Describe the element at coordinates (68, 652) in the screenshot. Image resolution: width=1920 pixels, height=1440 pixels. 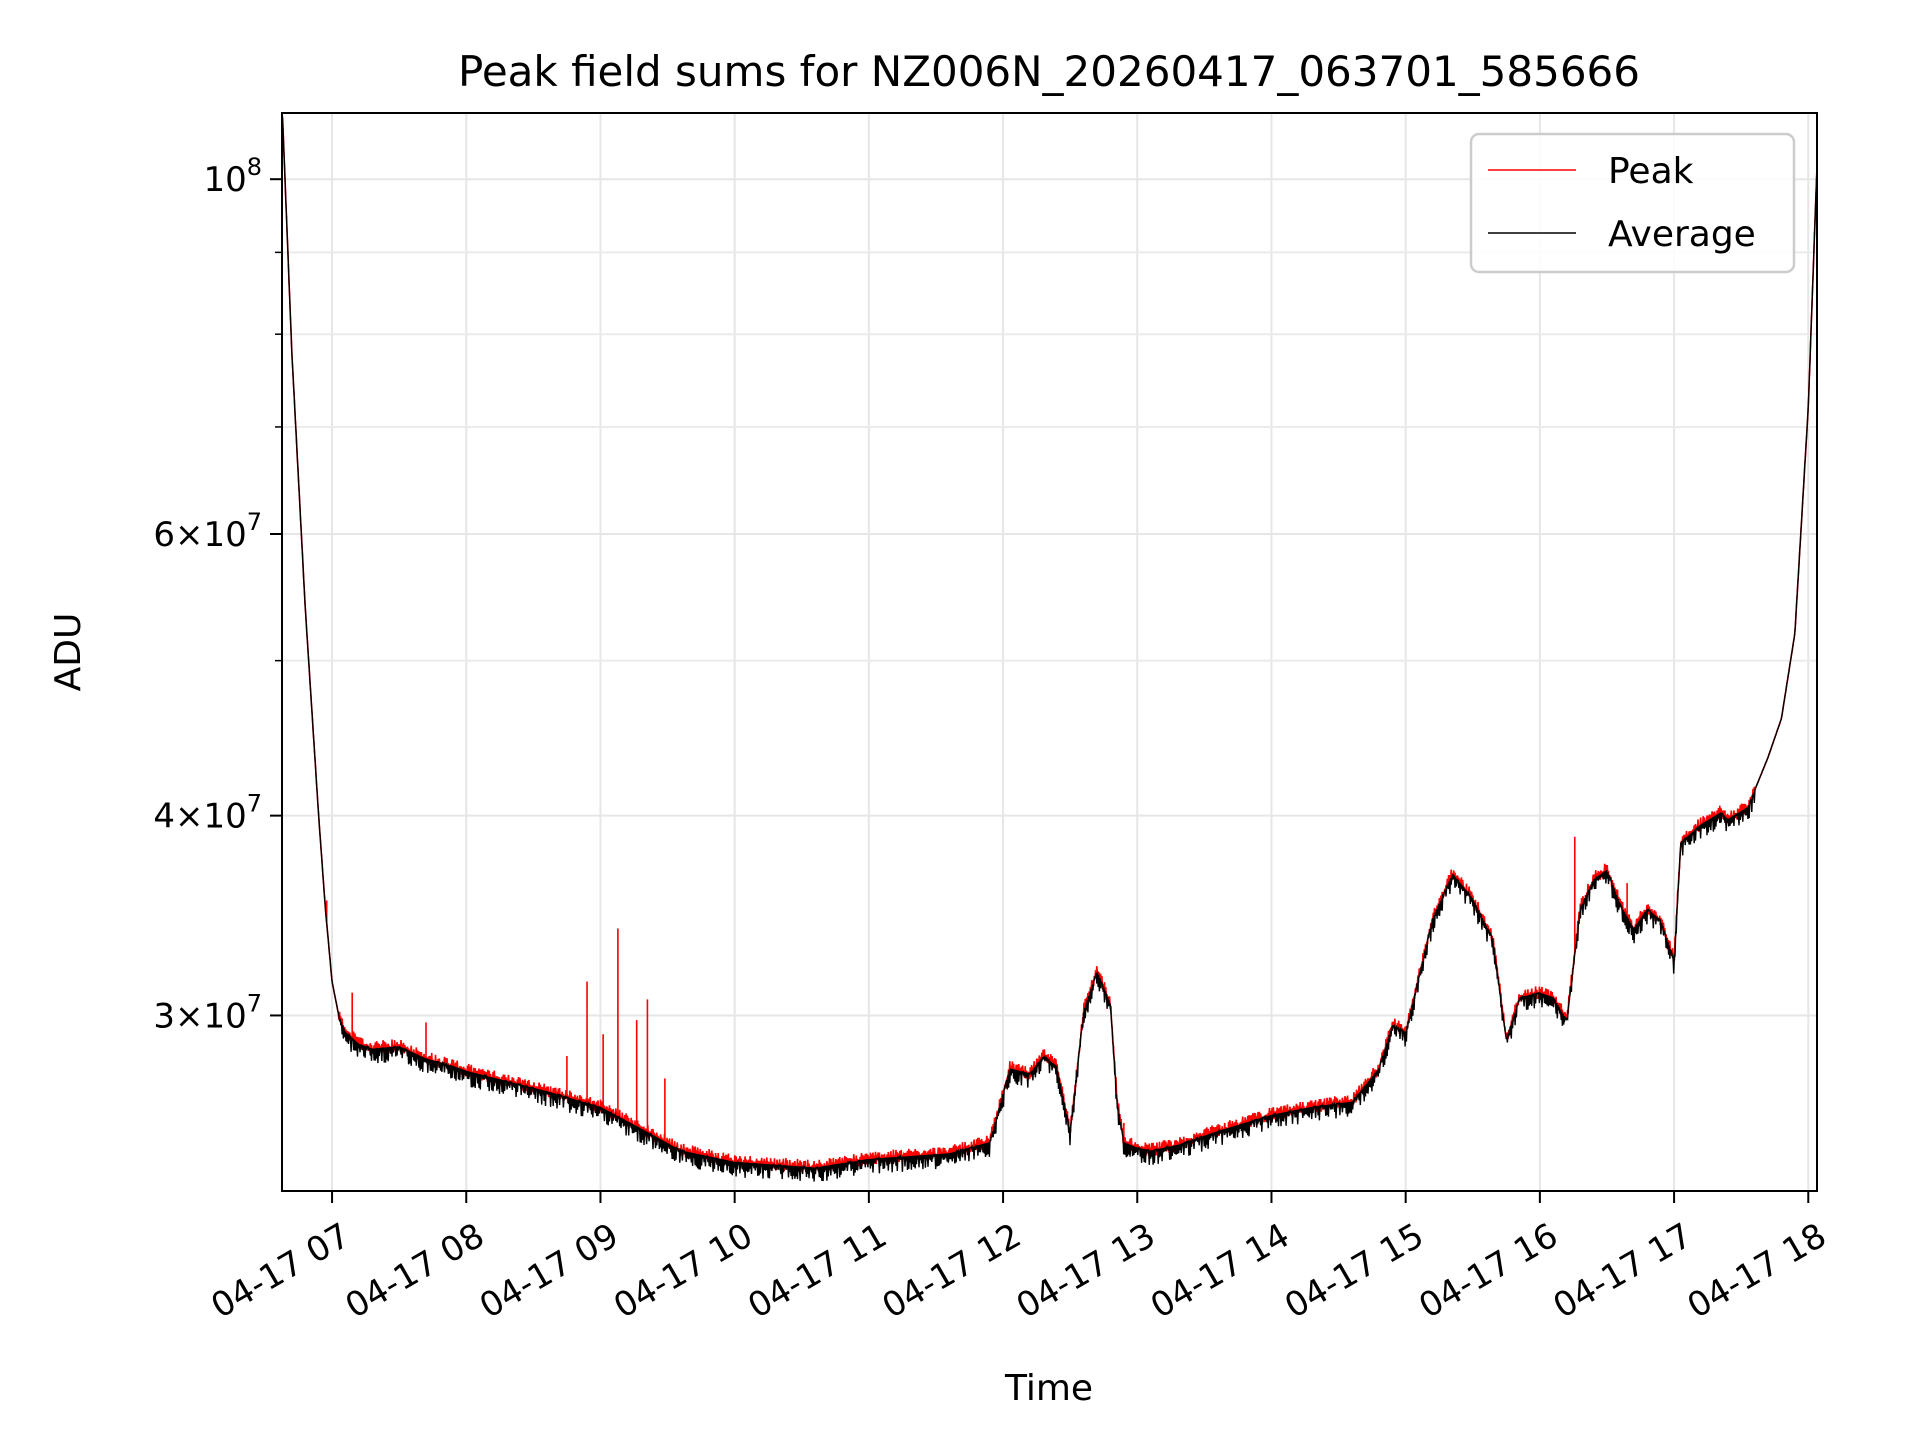
I see `y-axis-label: ADU` at that location.